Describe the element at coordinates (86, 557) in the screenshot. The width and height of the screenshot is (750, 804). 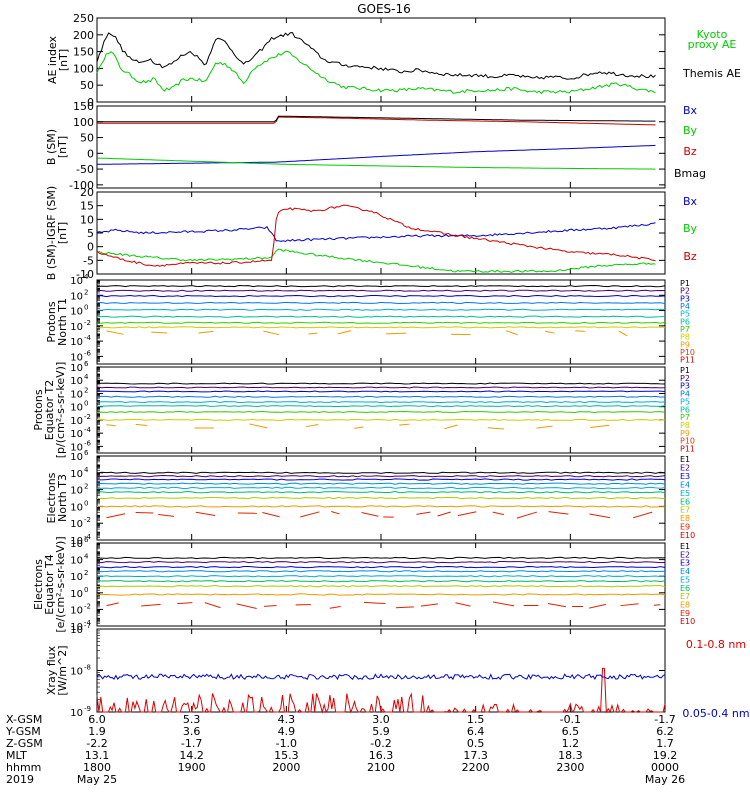
I see `y-tick-exponent: 4` at that location.